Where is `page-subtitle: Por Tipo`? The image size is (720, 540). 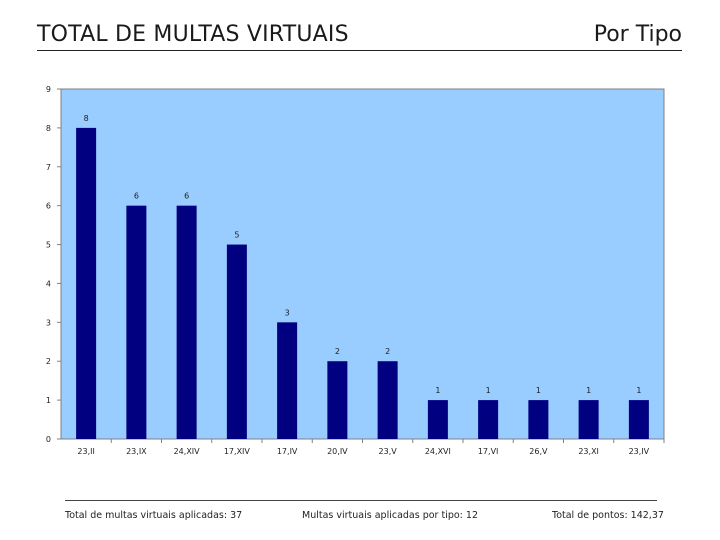
page-subtitle: Por Tipo is located at coordinates (637, 34).